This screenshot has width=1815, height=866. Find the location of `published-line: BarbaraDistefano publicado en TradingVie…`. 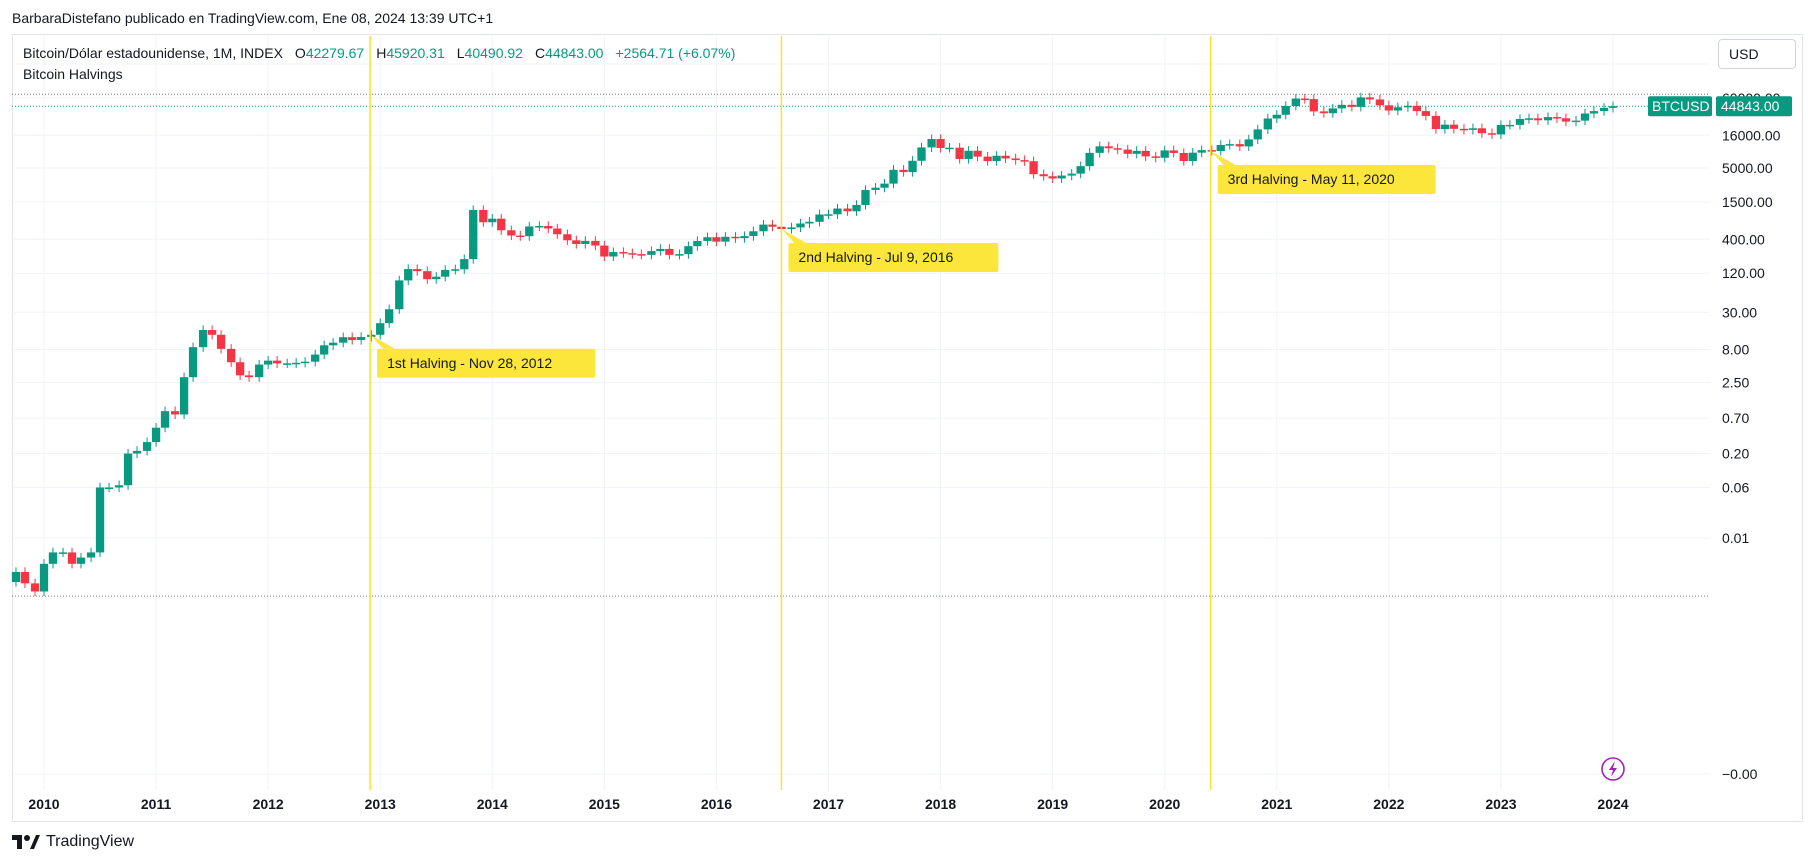

published-line: BarbaraDistefano publicado en TradingVie… is located at coordinates (253, 18).